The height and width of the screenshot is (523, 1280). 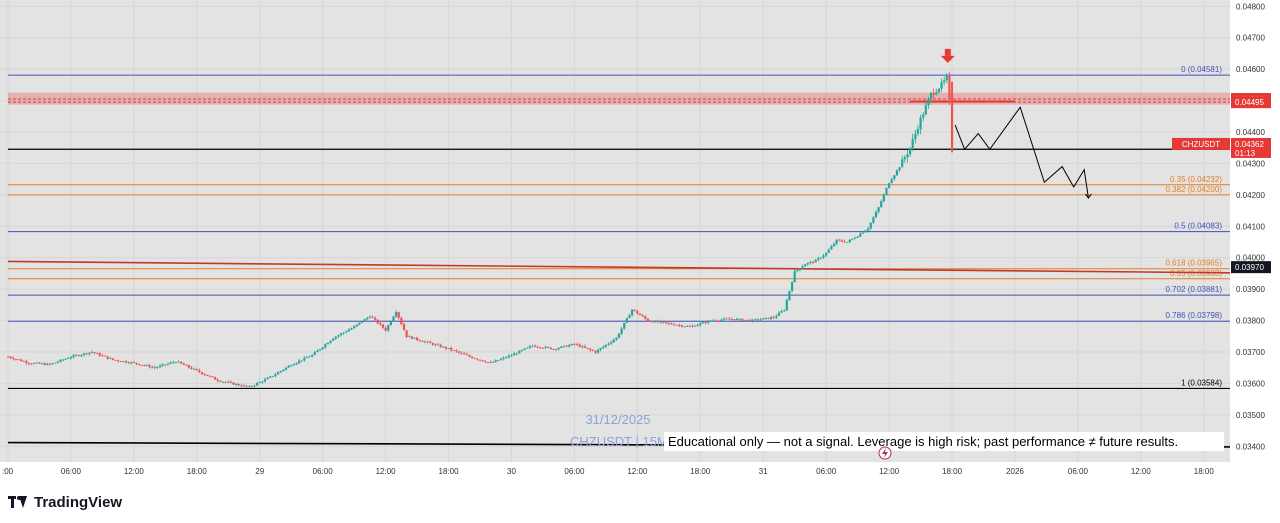 I want to click on projection-layer, so click(x=1016, y=123).